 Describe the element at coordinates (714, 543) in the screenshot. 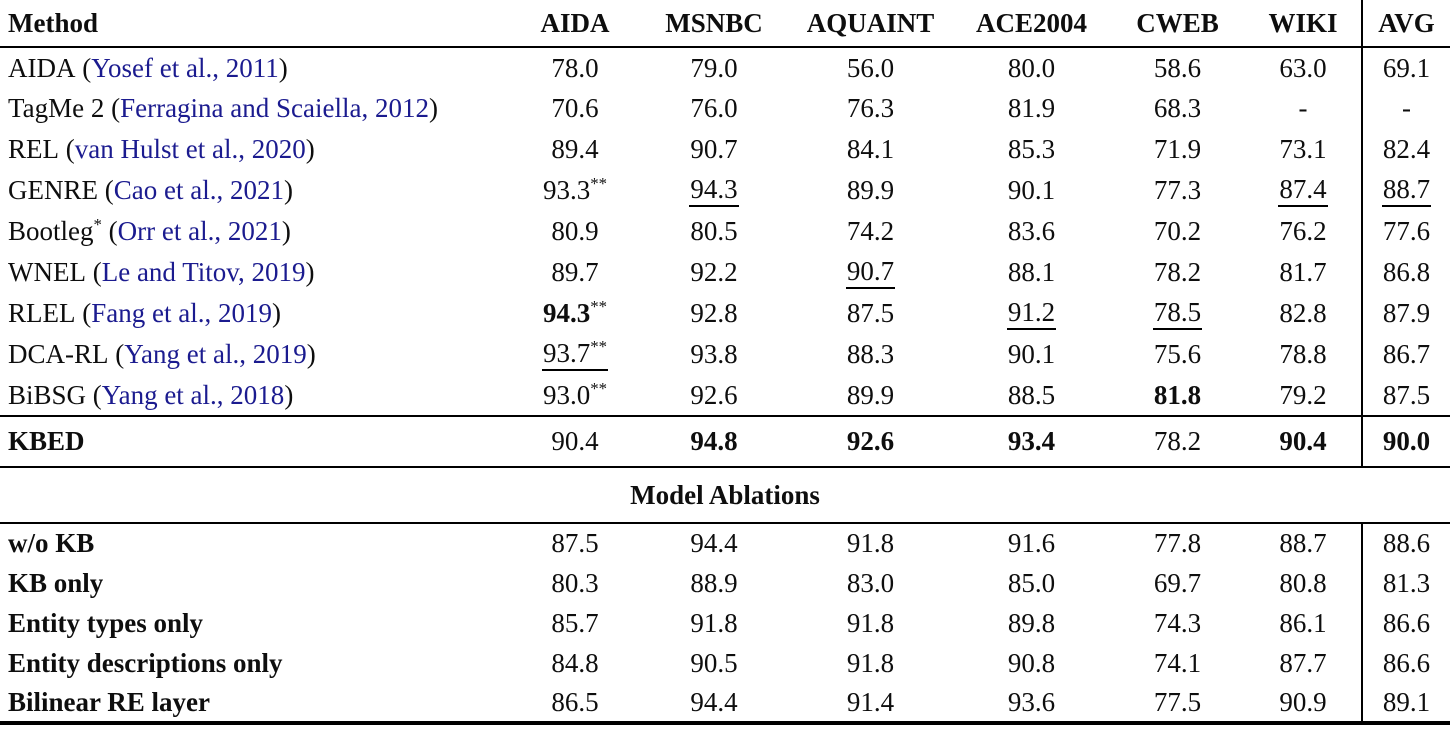

I see `value-cell: 94.4` at that location.